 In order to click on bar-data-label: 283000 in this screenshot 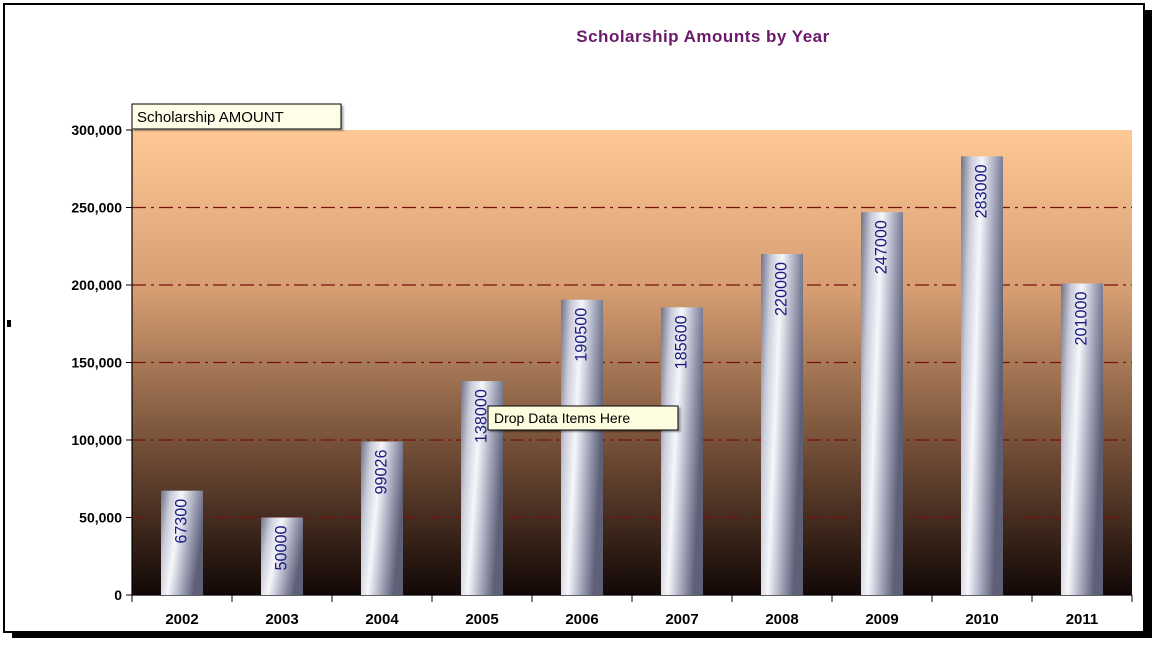, I will do `click(980, 191)`.